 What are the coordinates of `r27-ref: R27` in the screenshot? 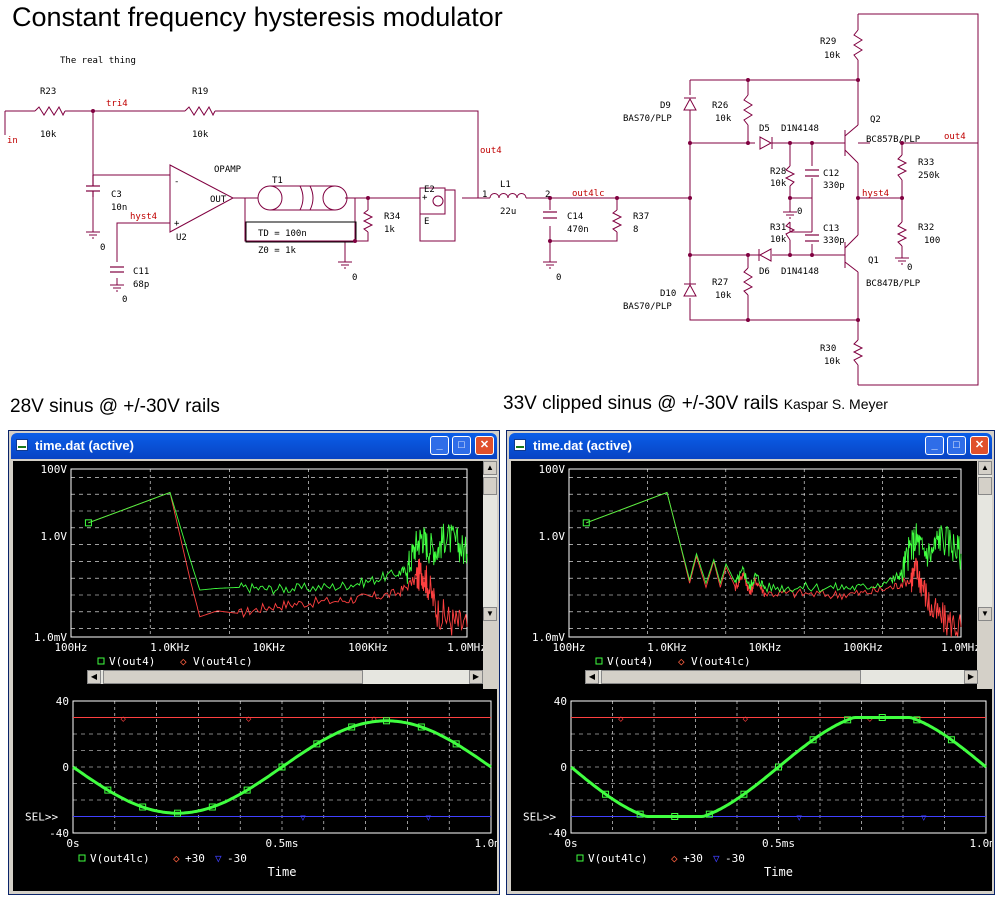 It's located at (720, 283).